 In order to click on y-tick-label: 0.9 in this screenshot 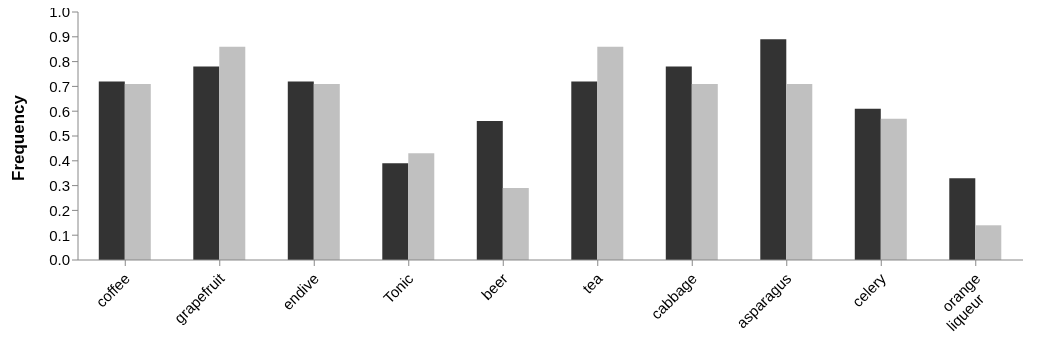, I will do `click(59, 37)`.